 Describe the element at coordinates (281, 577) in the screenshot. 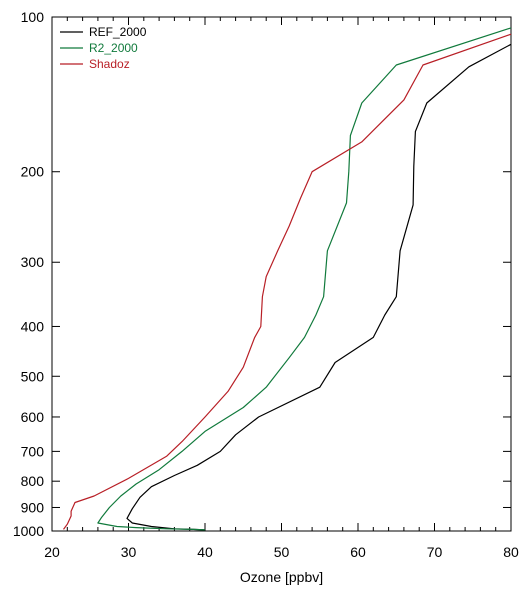

I see `x-axis-title: Ozone [ppbv]` at that location.